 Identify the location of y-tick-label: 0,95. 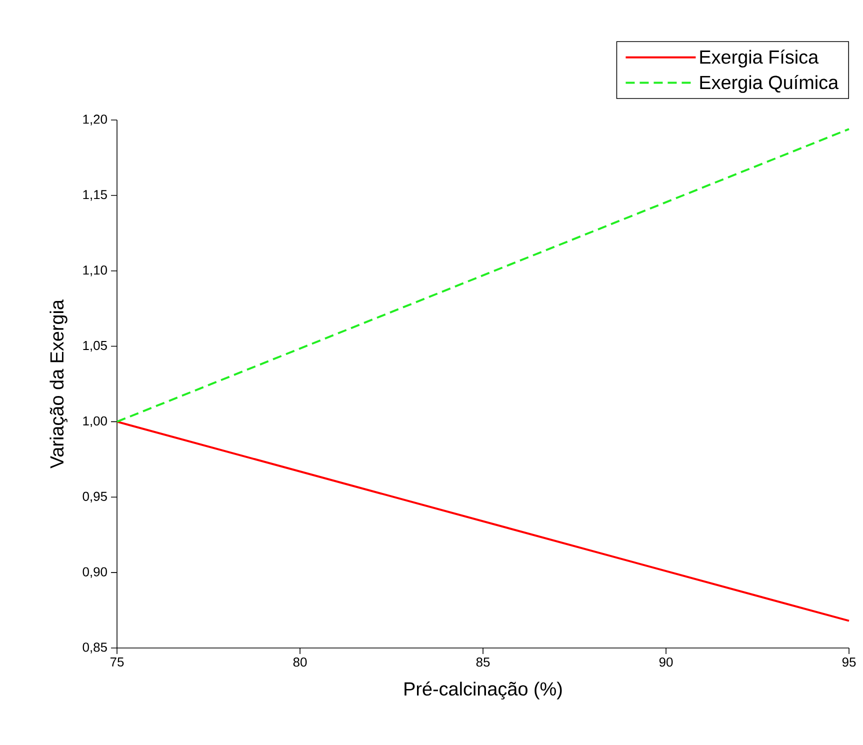
(94, 497).